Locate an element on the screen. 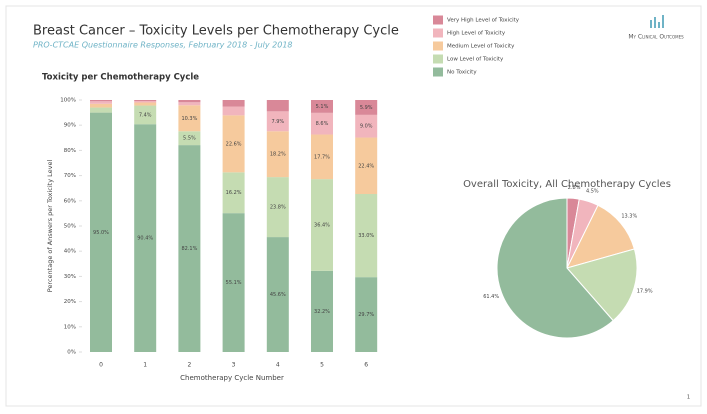  x-tick-label: 6 is located at coordinates (366, 365).